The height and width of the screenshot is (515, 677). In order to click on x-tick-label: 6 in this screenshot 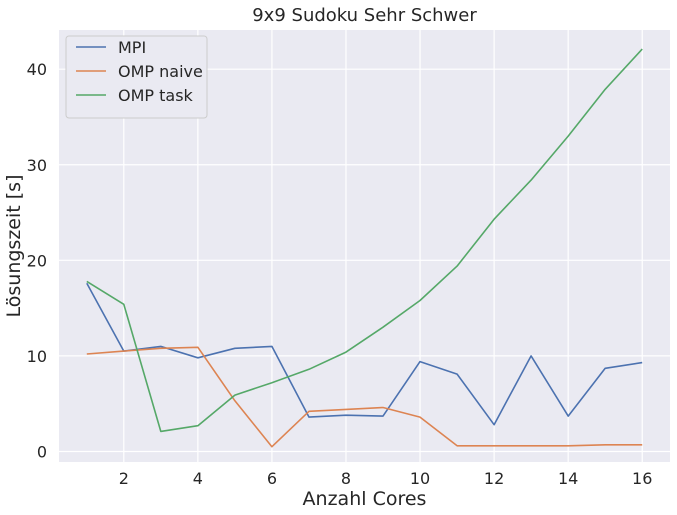, I will do `click(272, 478)`.